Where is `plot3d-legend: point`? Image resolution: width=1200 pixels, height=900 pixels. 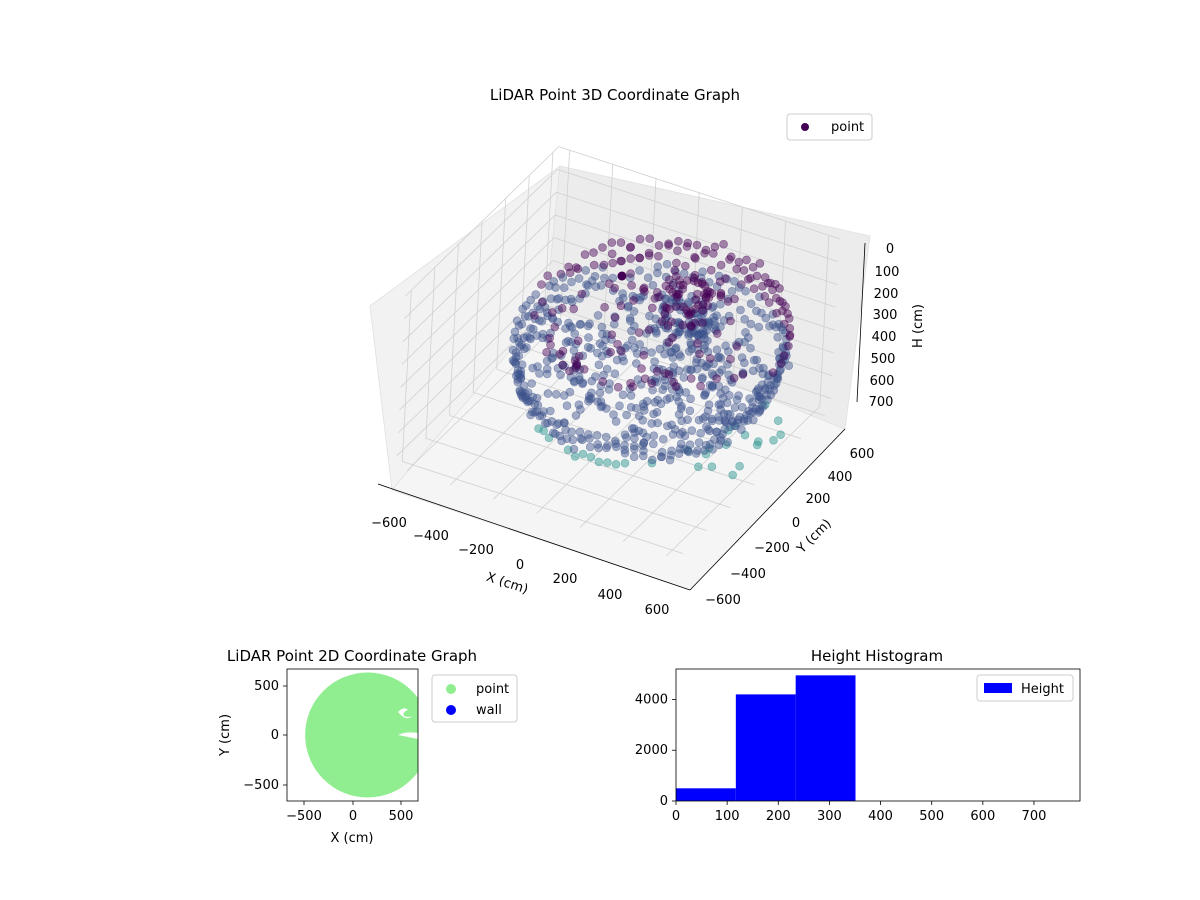
plot3d-legend: point is located at coordinates (829, 127).